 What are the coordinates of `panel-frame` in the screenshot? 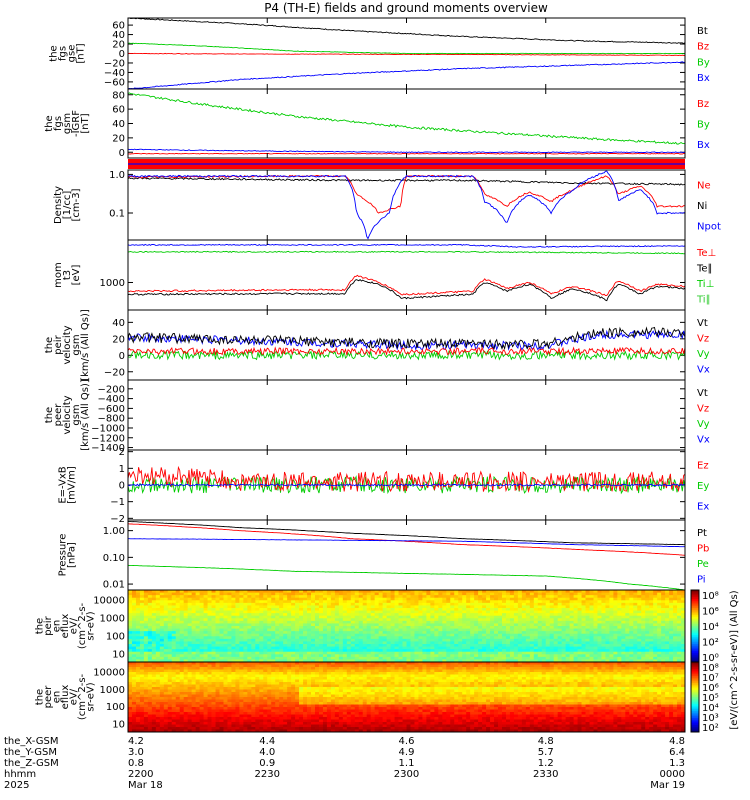 It's located at (406, 415).